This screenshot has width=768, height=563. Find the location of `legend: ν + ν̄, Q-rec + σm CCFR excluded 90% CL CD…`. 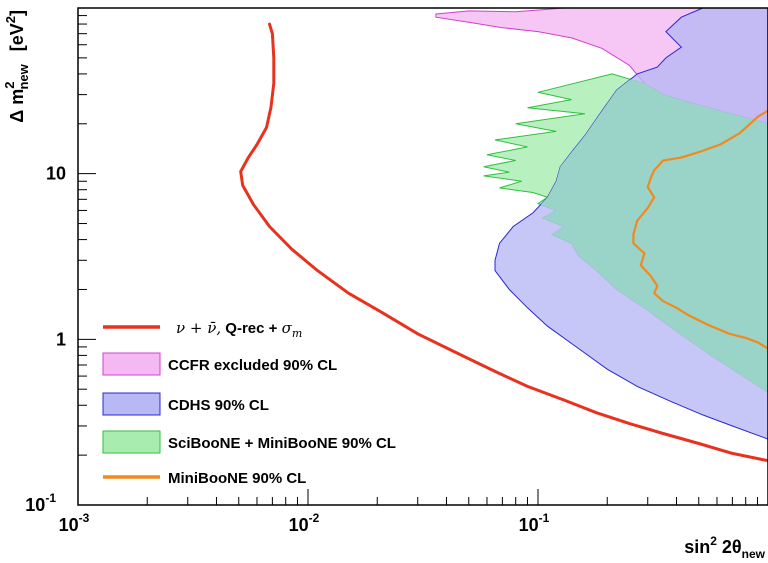

legend: ν + ν̄, Q-rec + σm CCFR excluded 90% CL CD… is located at coordinates (249, 403).